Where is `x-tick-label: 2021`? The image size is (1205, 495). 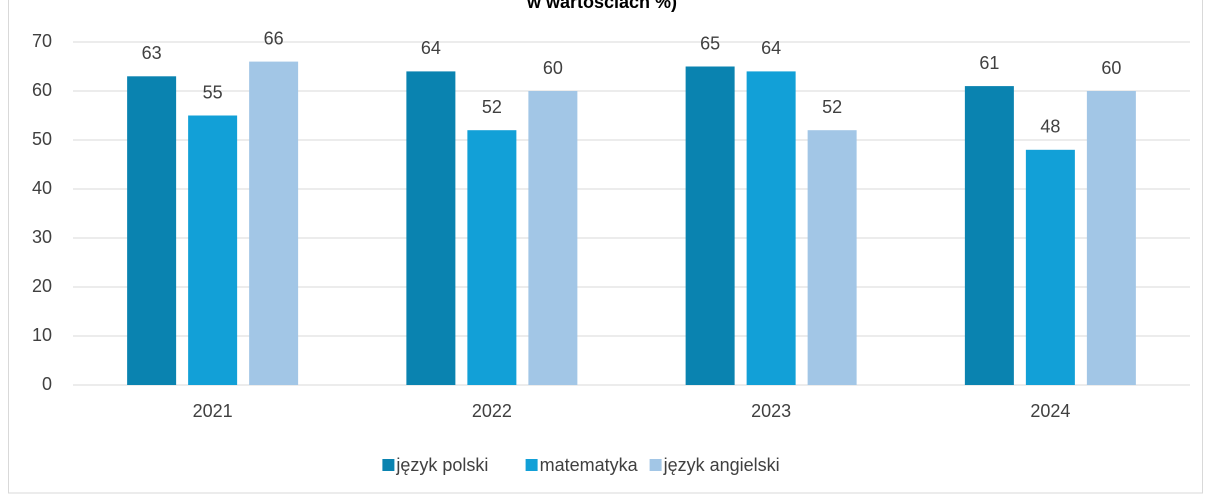
x-tick-label: 2021 is located at coordinates (213, 411).